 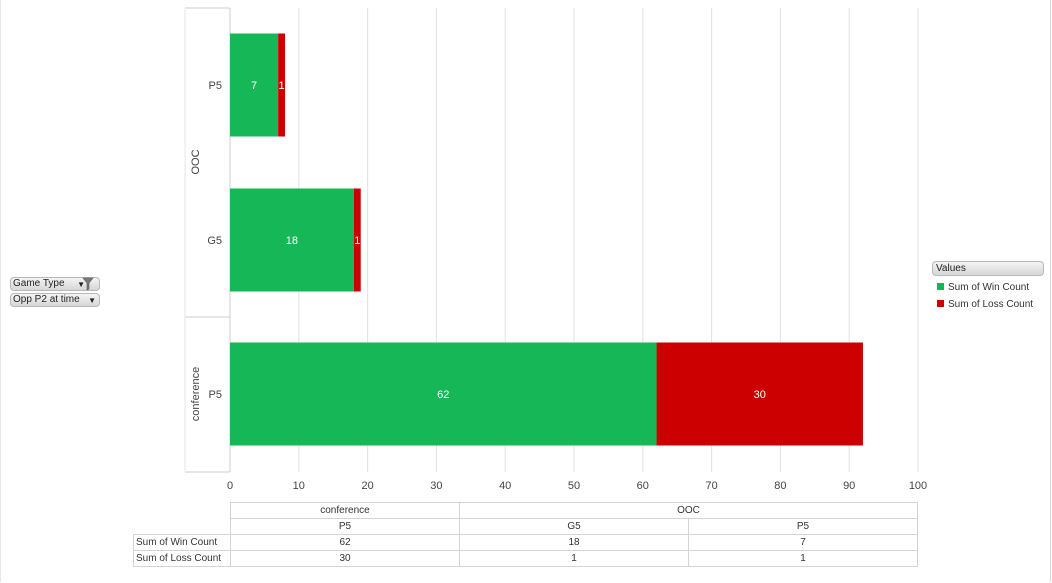 What do you see at coordinates (574, 486) in the screenshot?
I see `x-tick-label: 50` at bounding box center [574, 486].